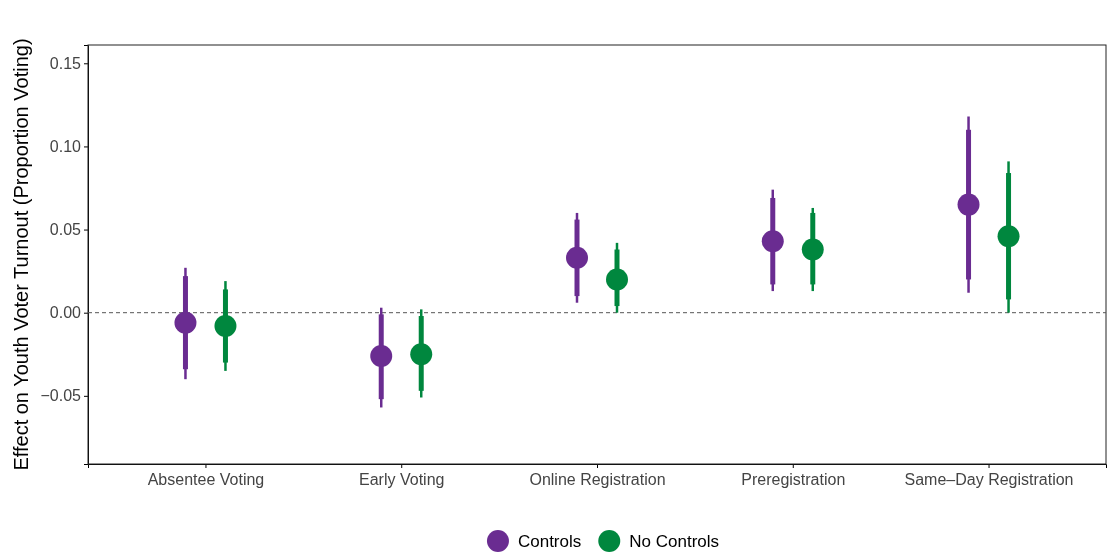 The height and width of the screenshot is (552, 1107). I want to click on legend-label: No Controls, so click(674, 541).